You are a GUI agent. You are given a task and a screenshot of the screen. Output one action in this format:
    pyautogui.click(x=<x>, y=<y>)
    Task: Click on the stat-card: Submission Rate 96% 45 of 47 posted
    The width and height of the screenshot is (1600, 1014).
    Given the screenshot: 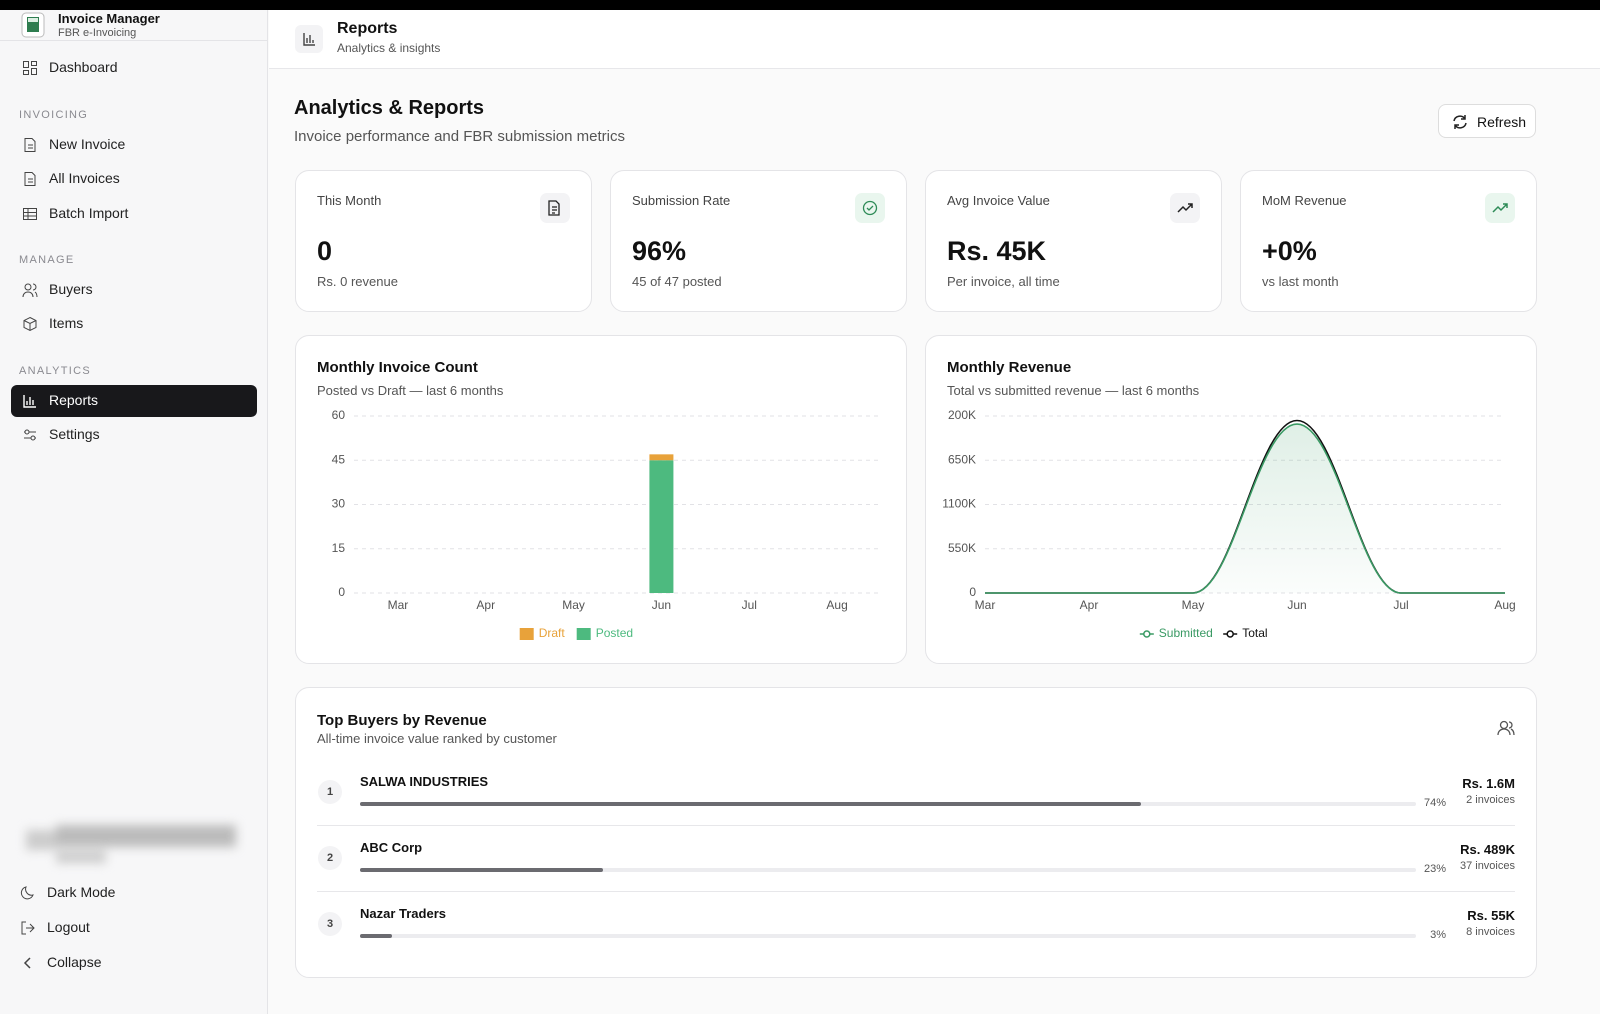 What is the action you would take?
    pyautogui.click(x=758, y=241)
    